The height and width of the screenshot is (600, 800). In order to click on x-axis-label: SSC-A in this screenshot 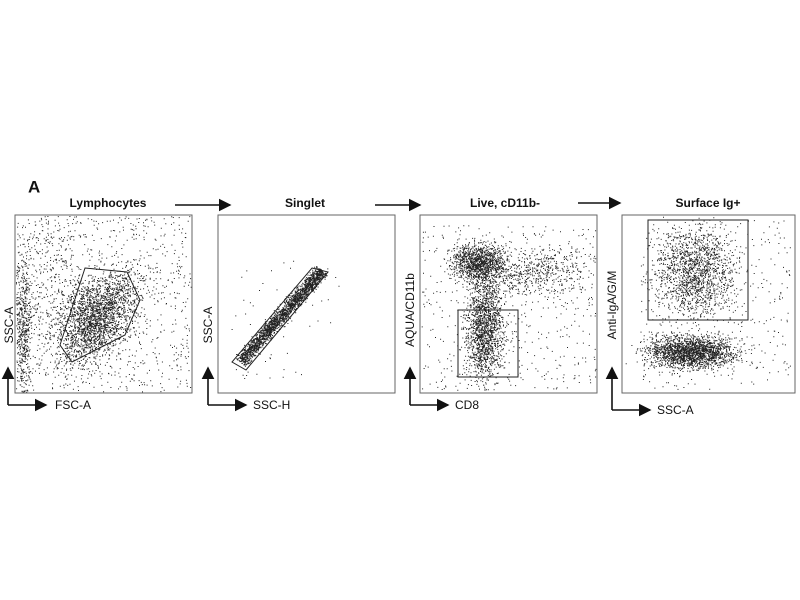, I will do `click(675, 410)`.